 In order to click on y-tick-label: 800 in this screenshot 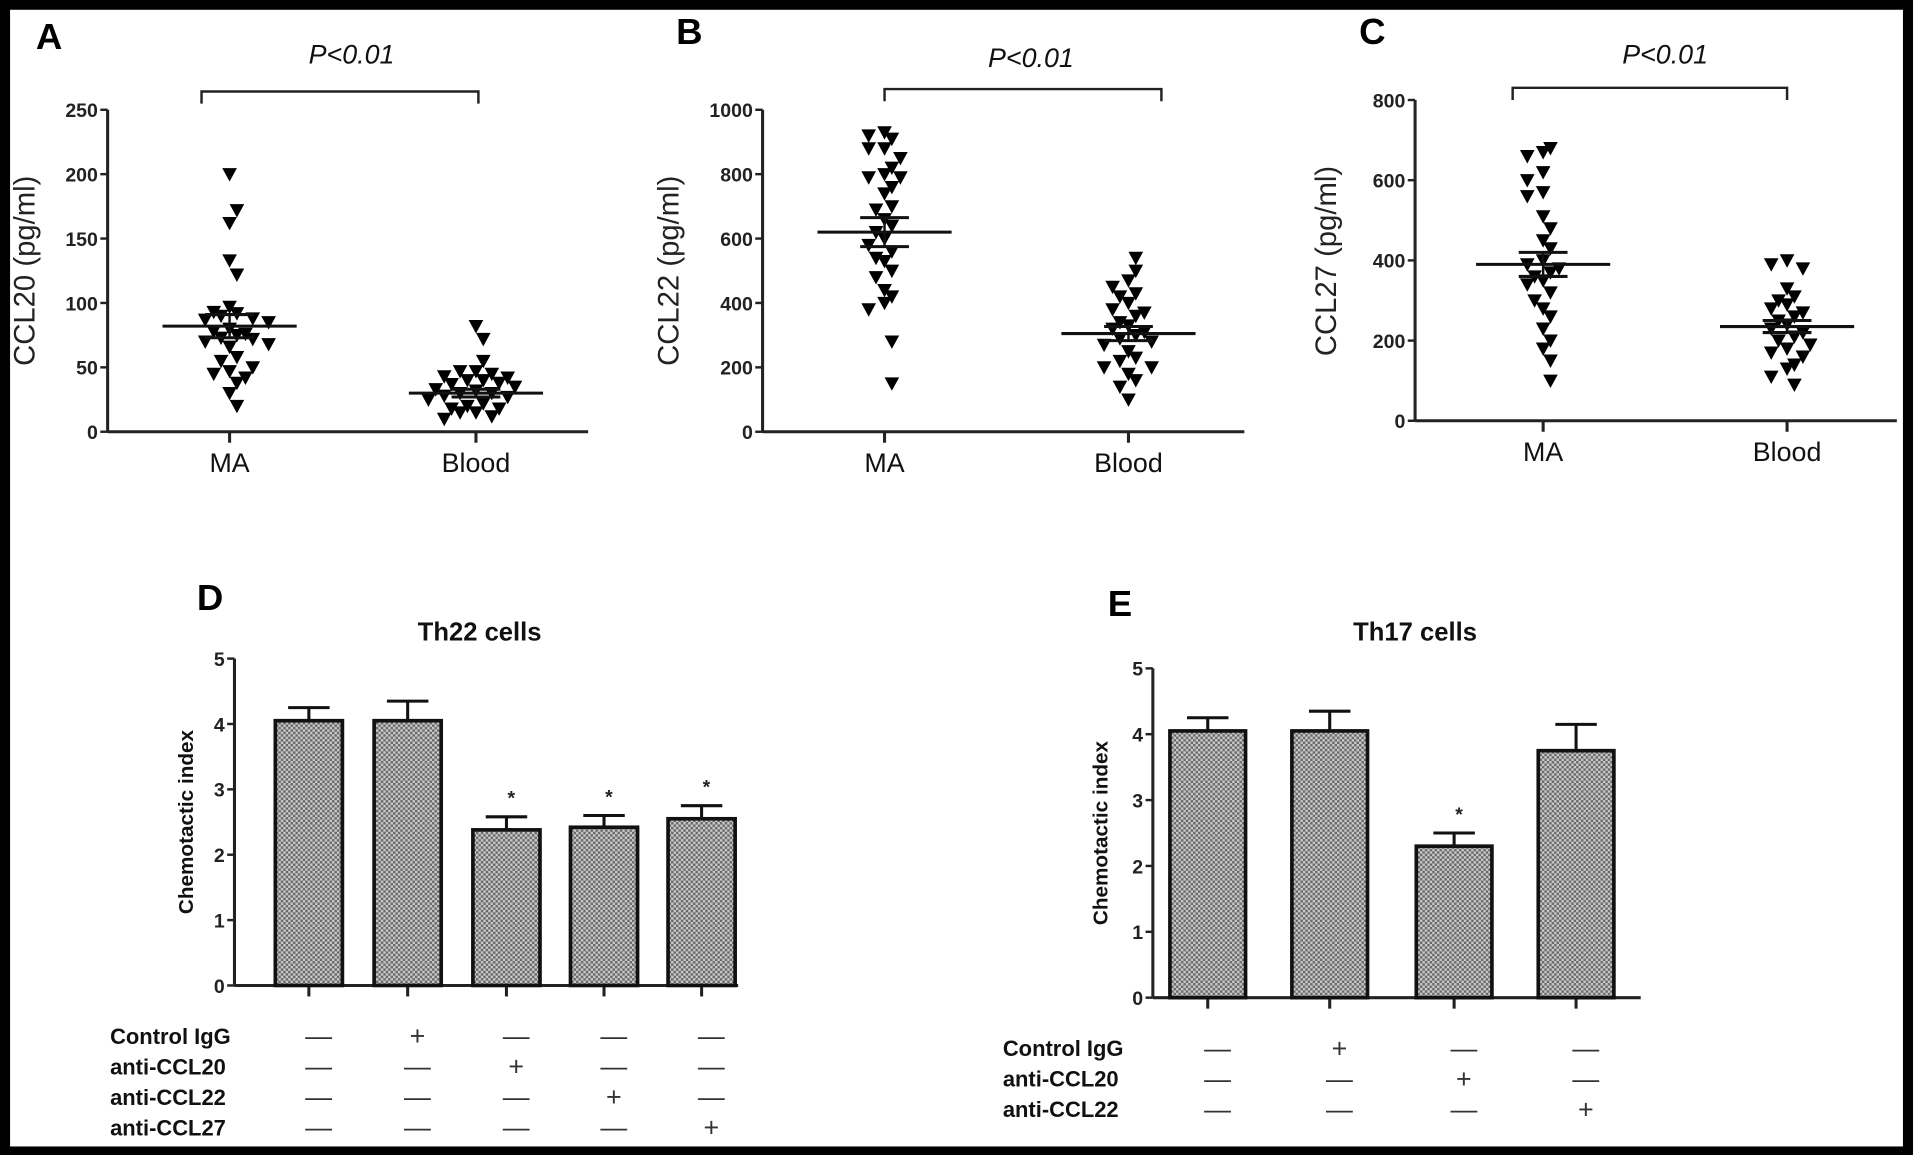, I will do `click(1389, 101)`.